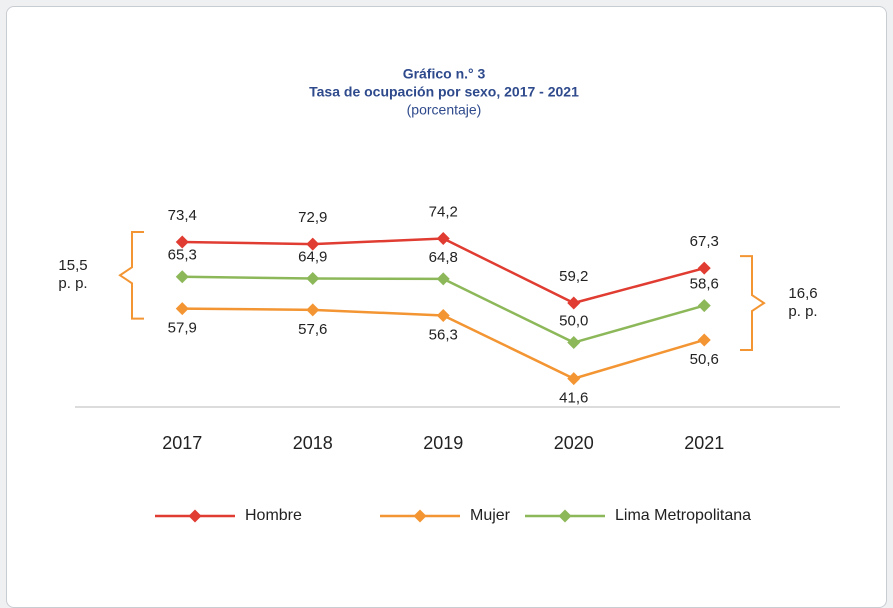  What do you see at coordinates (704, 443) in the screenshot?
I see `x-tick-label: 2021` at bounding box center [704, 443].